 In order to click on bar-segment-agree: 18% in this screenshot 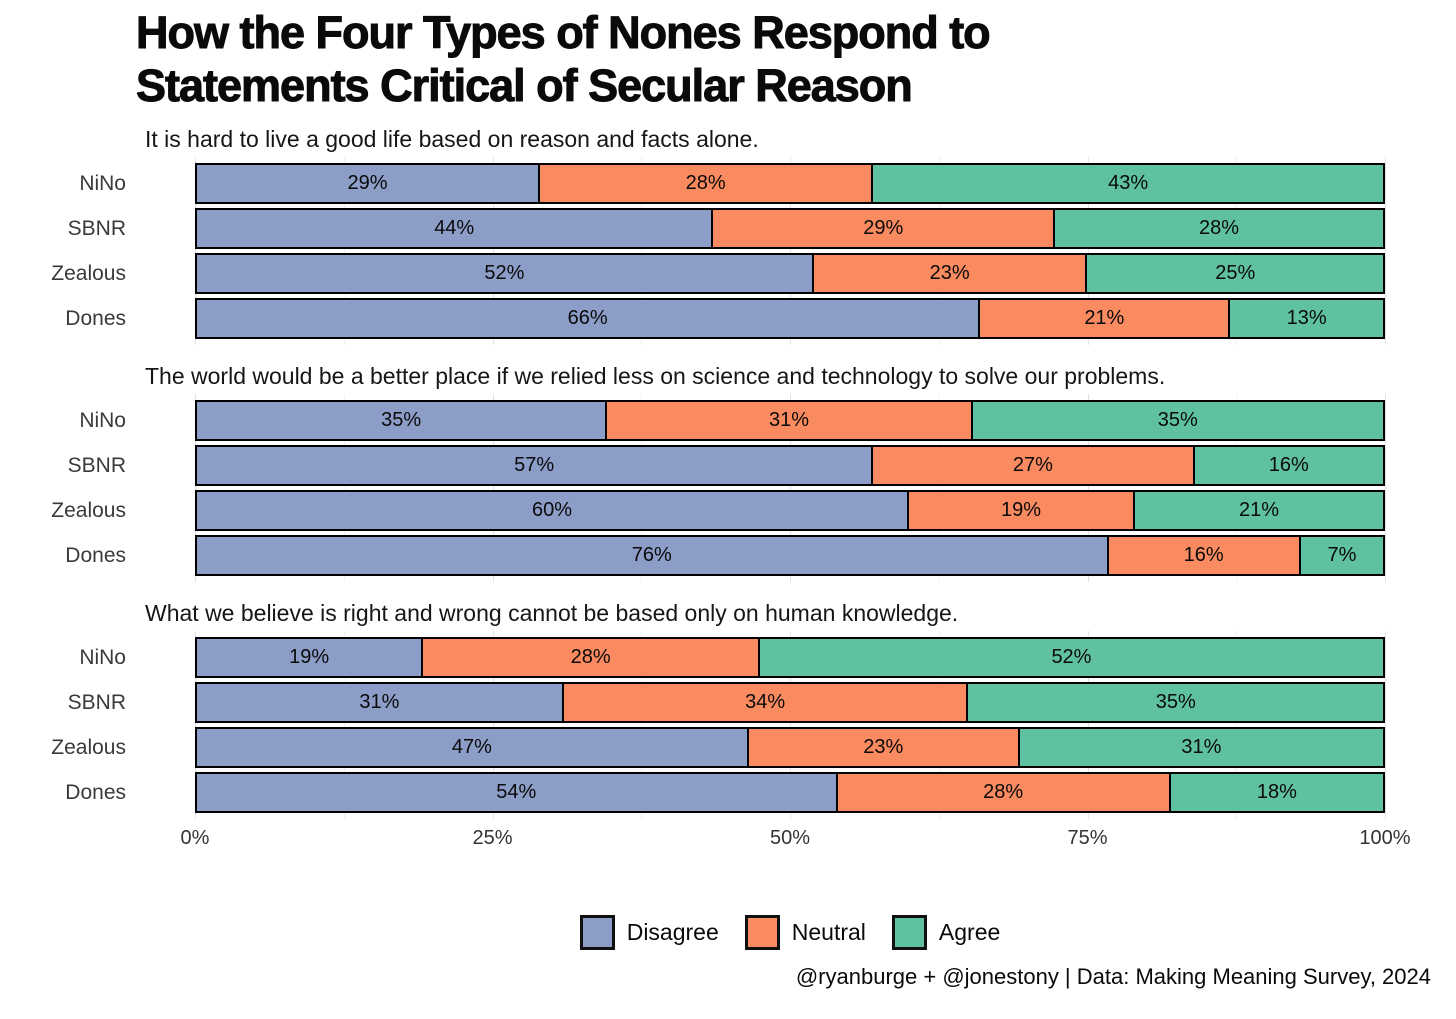, I will do `click(1277, 792)`.